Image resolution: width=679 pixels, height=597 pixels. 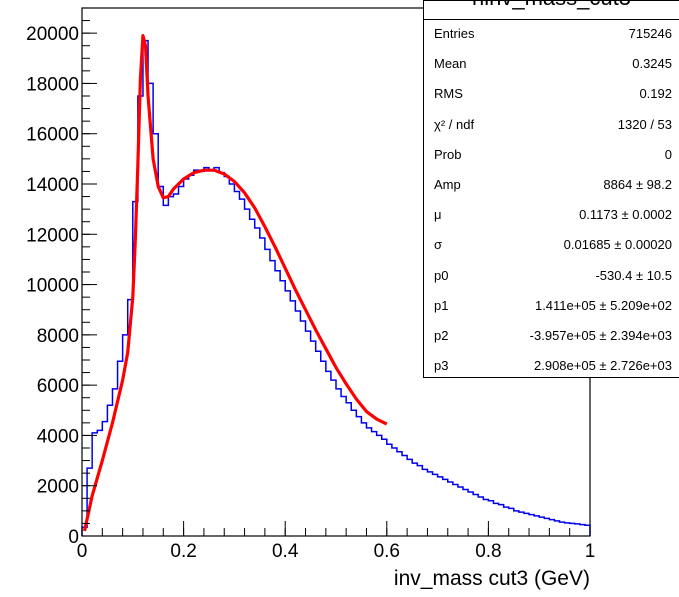 I want to click on stats-row: p2 -3.957e+05 ± 2.394e+03, so click(x=551, y=335).